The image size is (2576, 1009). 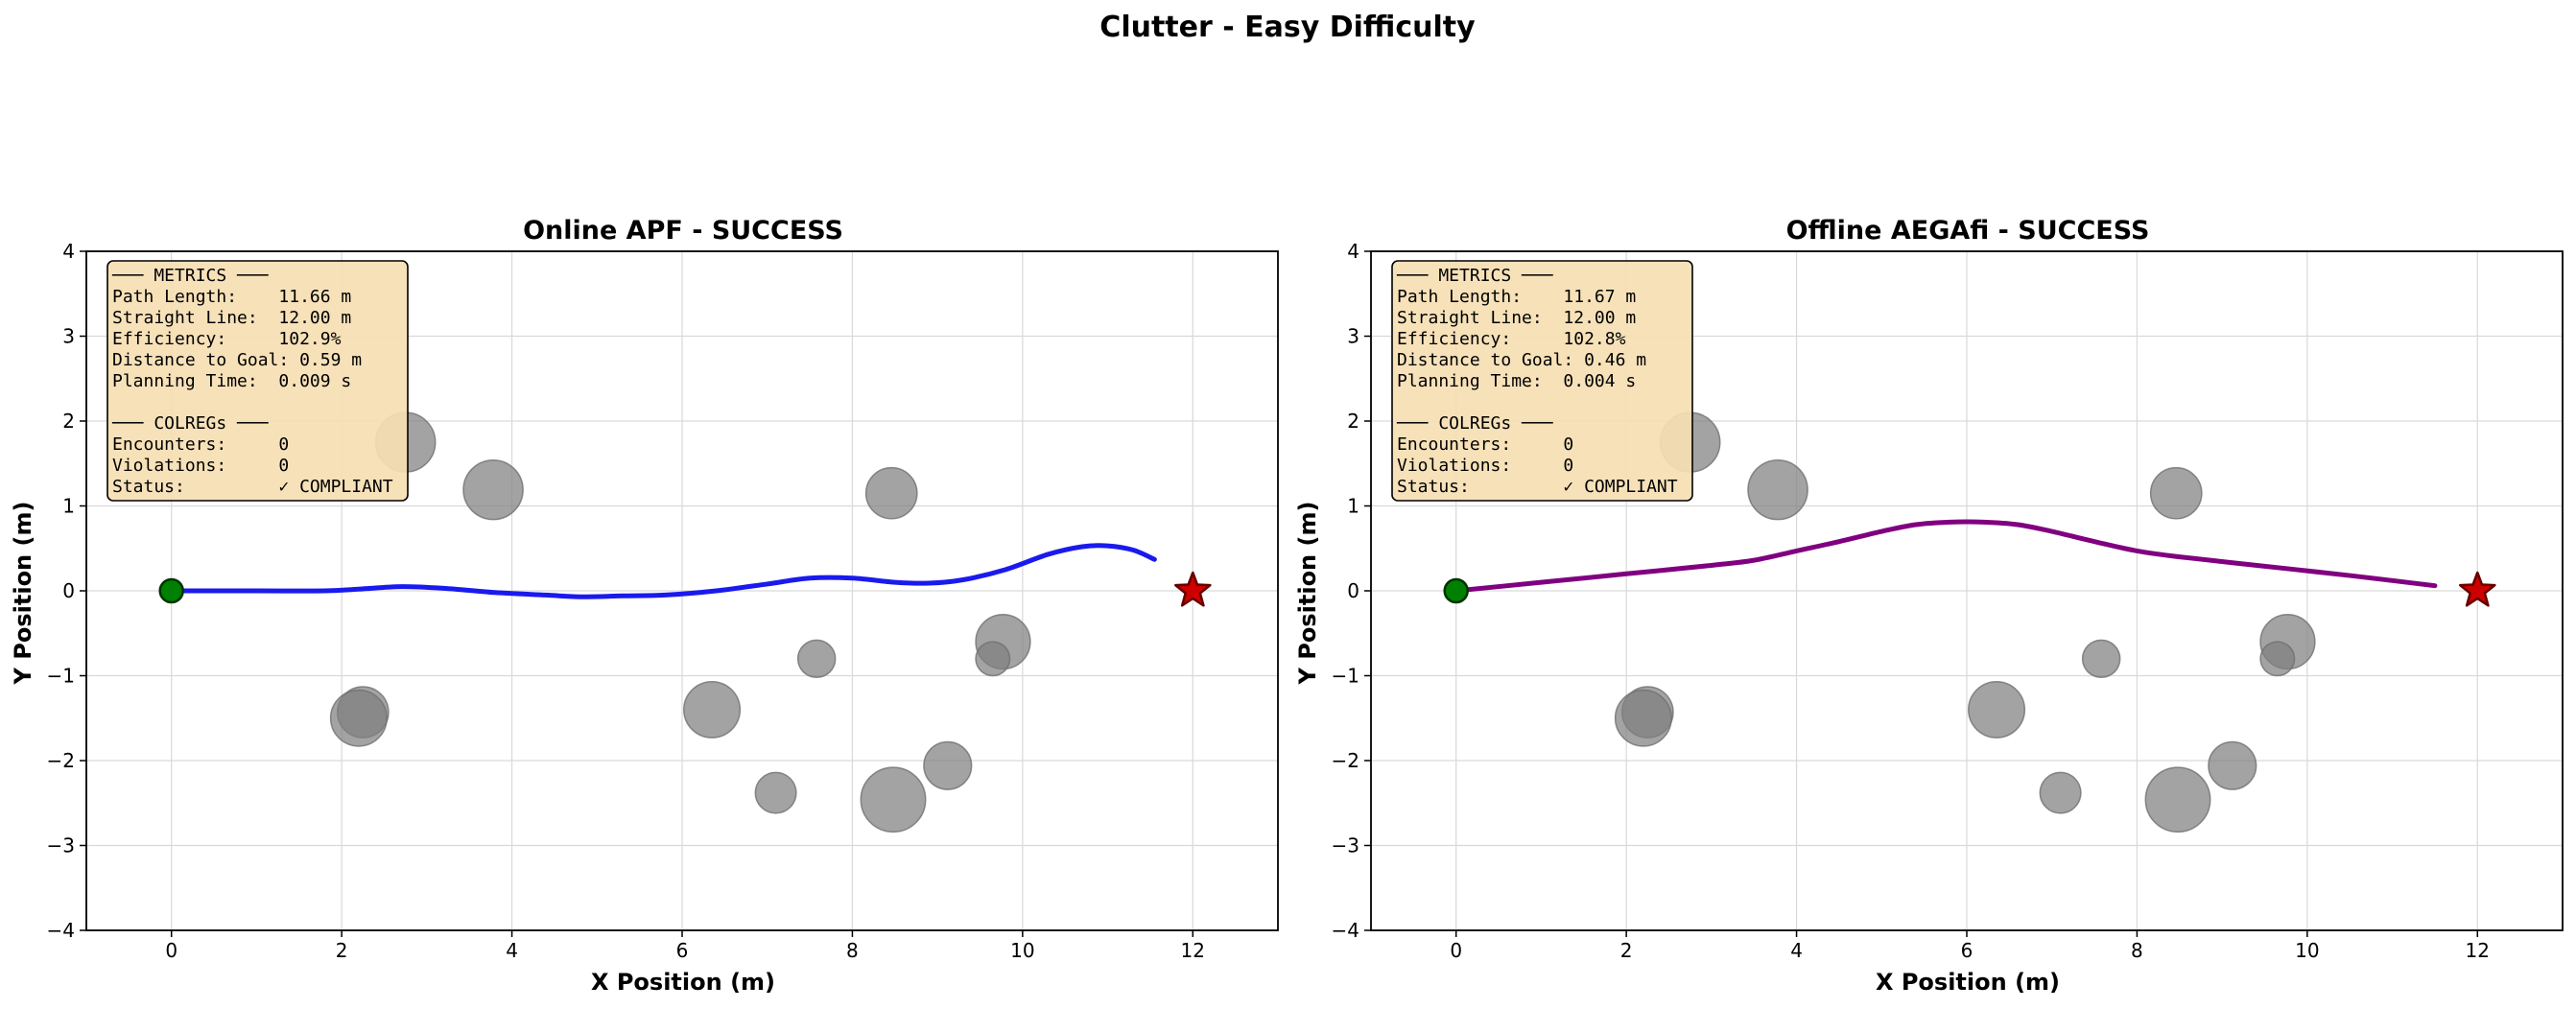 I want to click on metrics-line: Efficiency: 102.9%, so click(x=227, y=339).